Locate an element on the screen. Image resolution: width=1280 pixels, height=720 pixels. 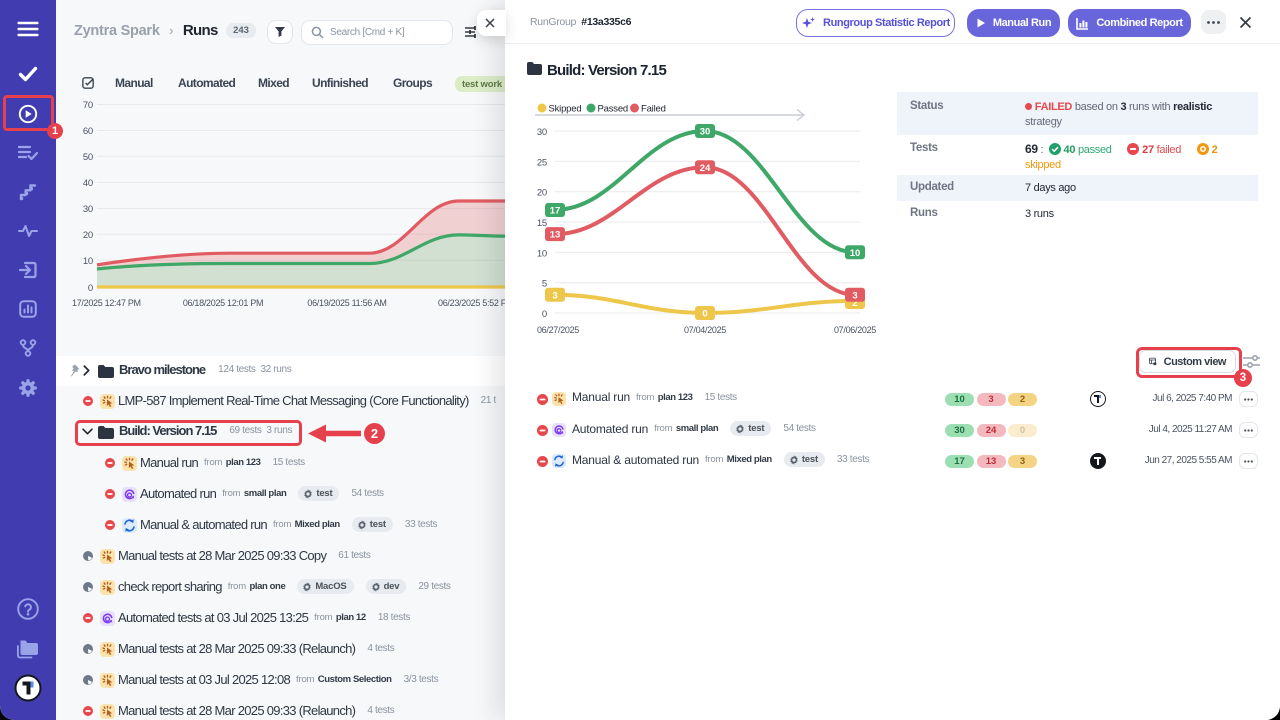
svg-text: 25 is located at coordinates (542, 162).